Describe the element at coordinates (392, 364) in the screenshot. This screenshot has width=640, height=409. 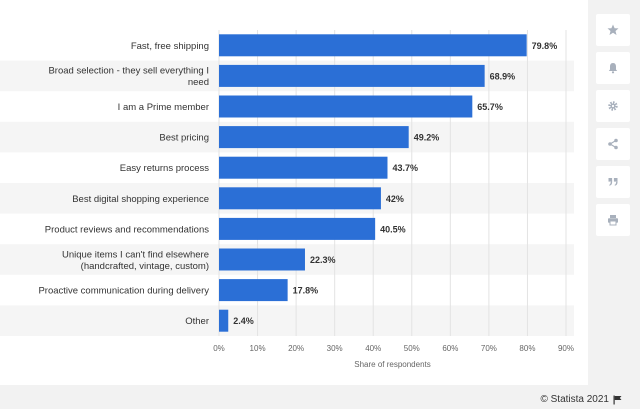
I see `x-axis-title: Share of respondents` at that location.